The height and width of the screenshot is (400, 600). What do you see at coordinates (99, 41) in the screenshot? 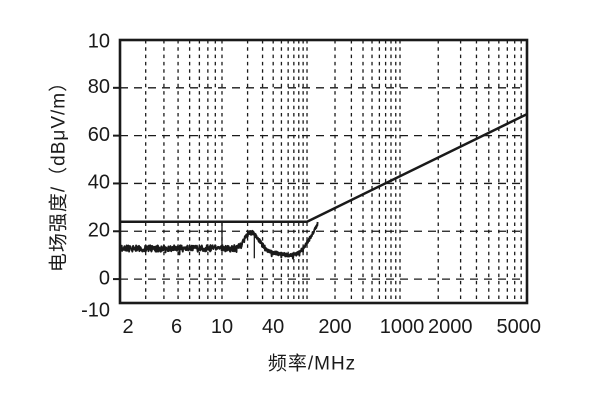
I see `y-tick-label: 10` at bounding box center [99, 41].